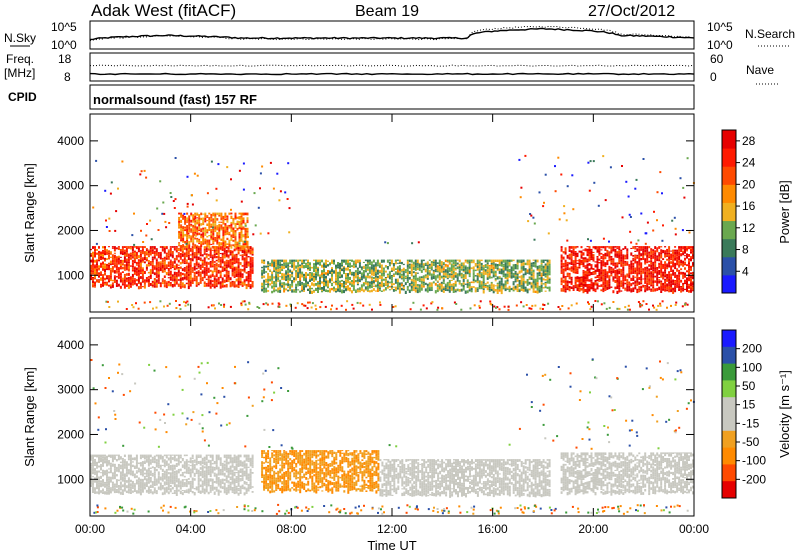  What do you see at coordinates (749, 228) in the screenshot?
I see `colorbar-tick-label: 12` at bounding box center [749, 228].